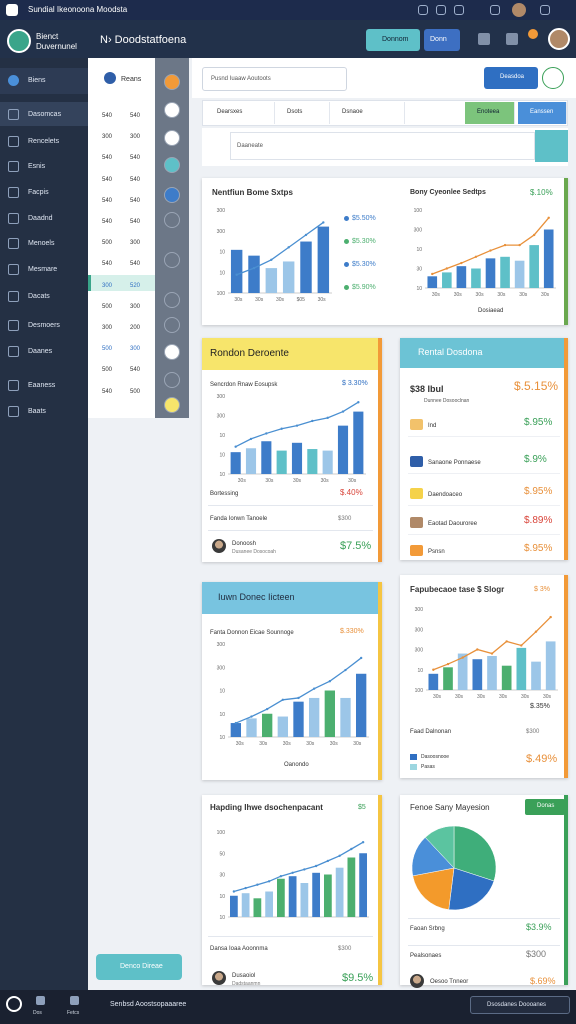  Describe the element at coordinates (553, 78) in the screenshot. I see `refresh-button` at that location.